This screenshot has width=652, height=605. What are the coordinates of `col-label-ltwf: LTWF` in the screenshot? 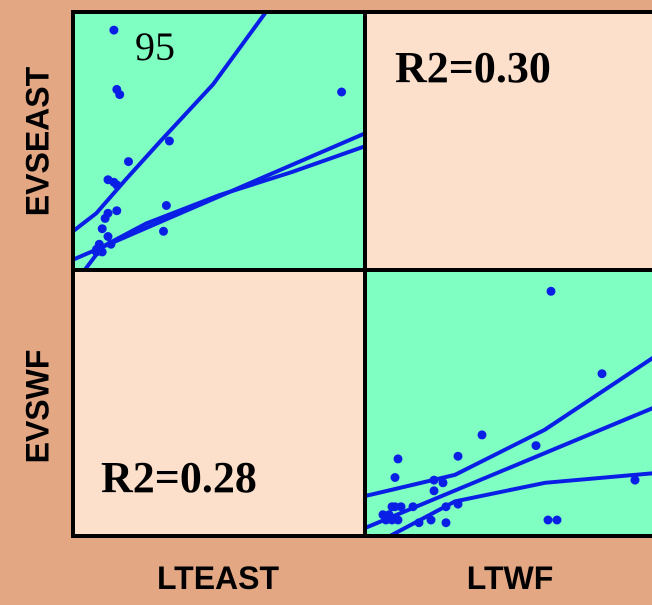 It's located at (510, 578).